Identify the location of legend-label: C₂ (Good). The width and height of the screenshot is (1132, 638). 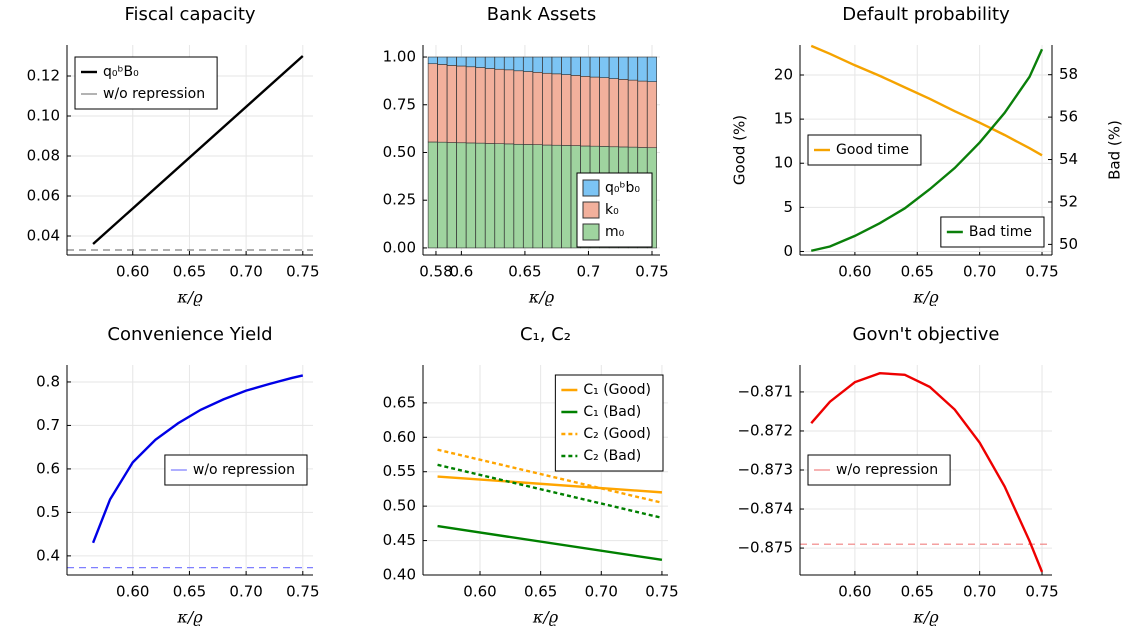
(617, 434).